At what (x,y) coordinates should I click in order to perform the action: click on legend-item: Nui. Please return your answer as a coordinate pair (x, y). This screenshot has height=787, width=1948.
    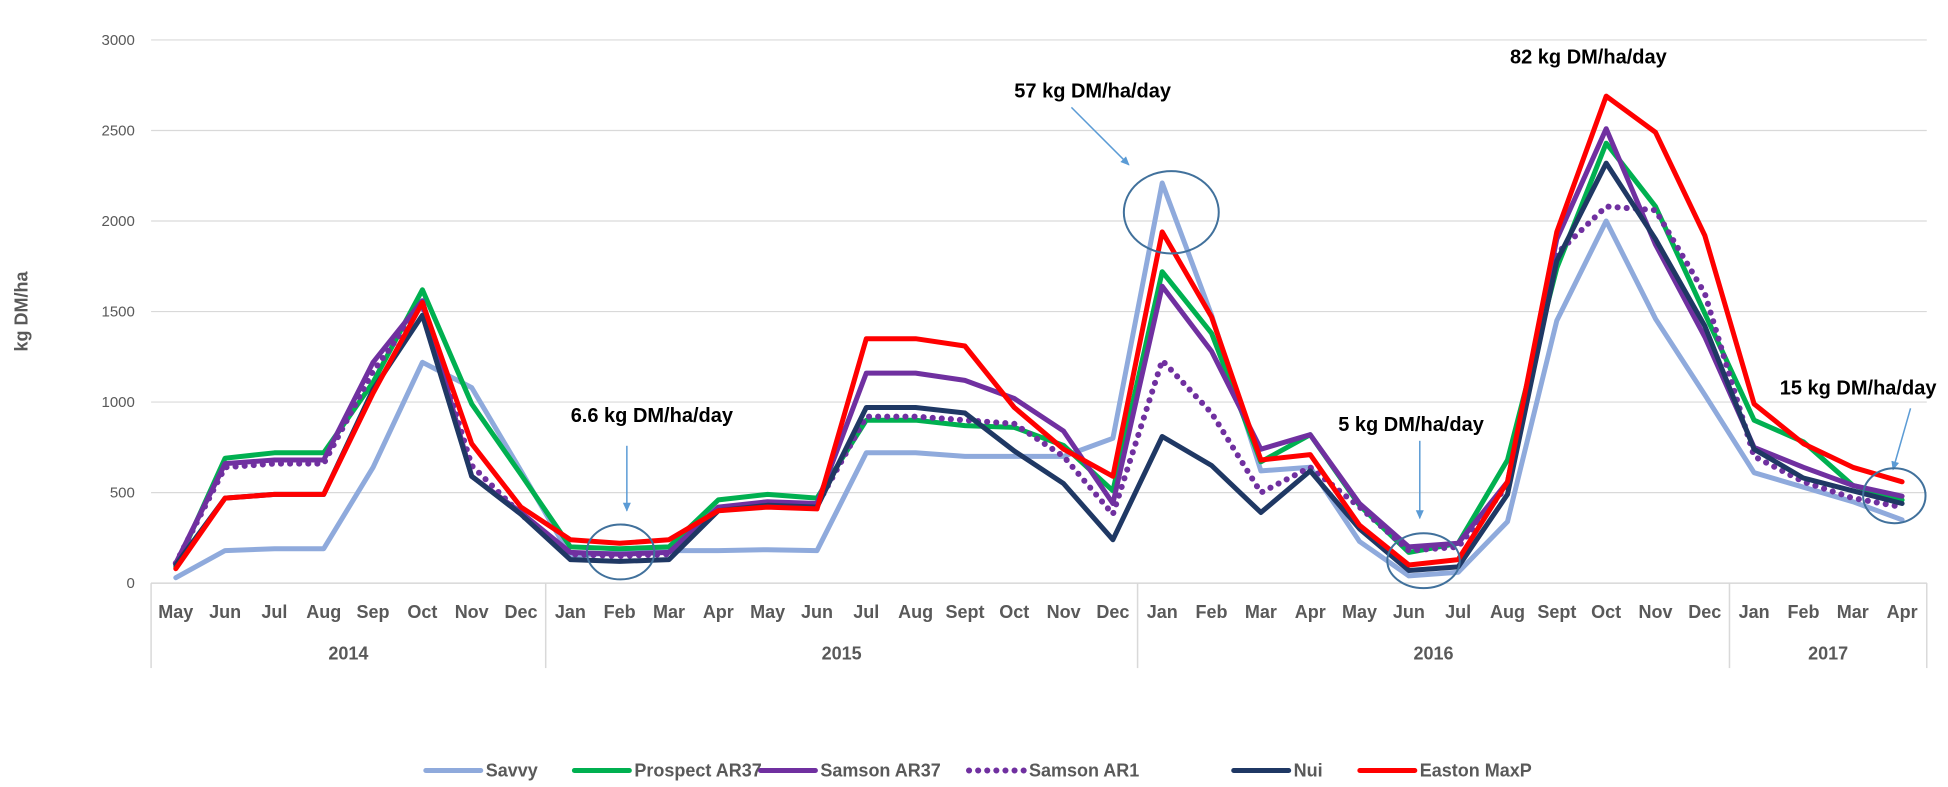
    Looking at the image, I should click on (1277, 770).